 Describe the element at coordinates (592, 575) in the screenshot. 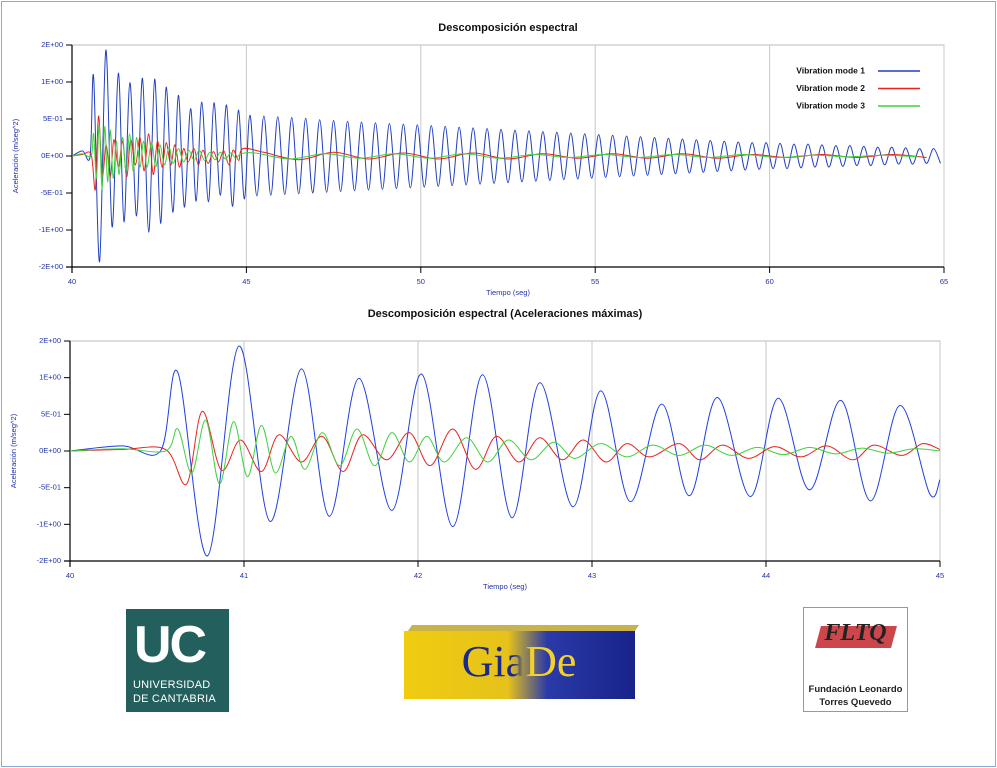

I see `x-tick-label: 43` at that location.